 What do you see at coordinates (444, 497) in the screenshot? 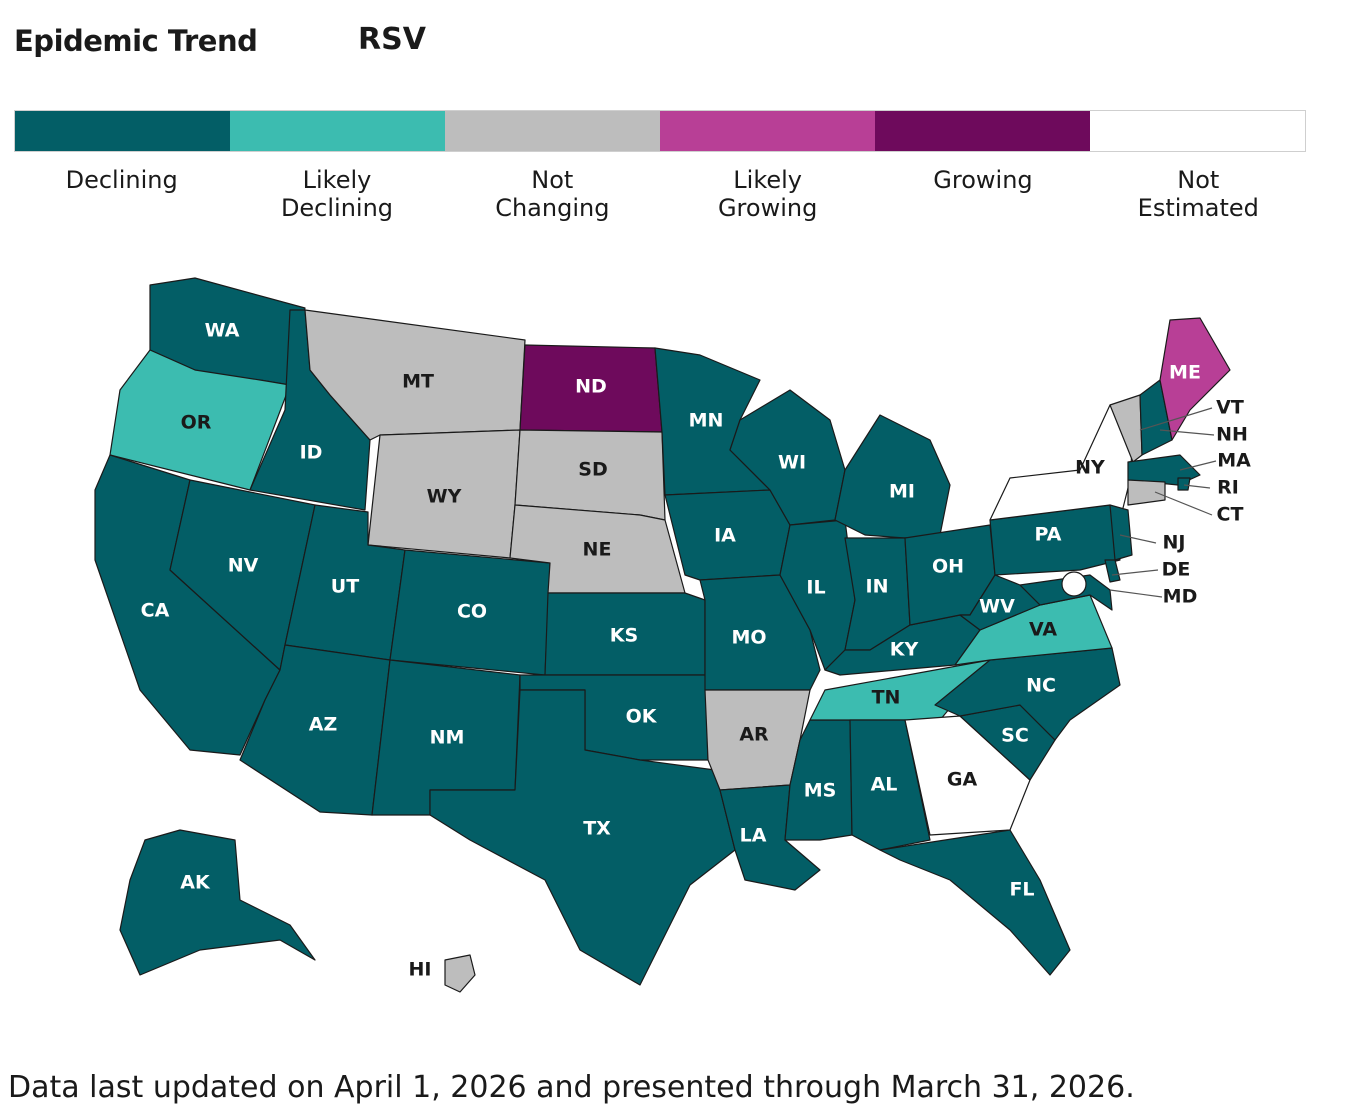
I see `state-label-wy: WY` at bounding box center [444, 497].